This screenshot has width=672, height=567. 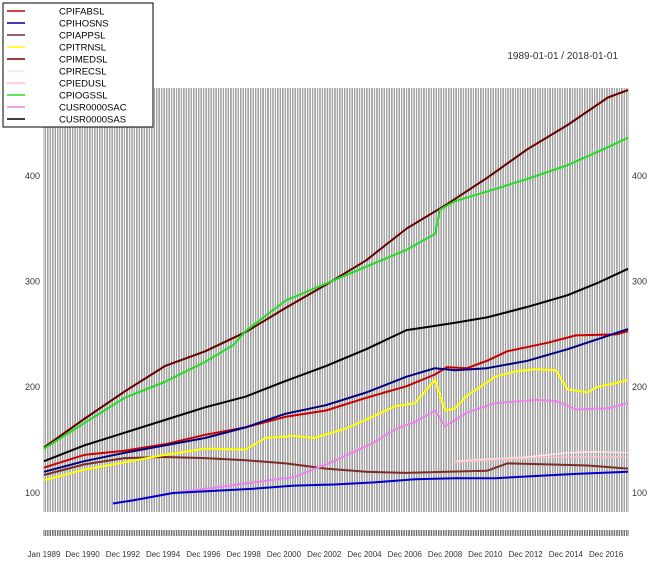 What do you see at coordinates (93, 108) in the screenshot?
I see `legend-label: CUSR0000SAC` at bounding box center [93, 108].